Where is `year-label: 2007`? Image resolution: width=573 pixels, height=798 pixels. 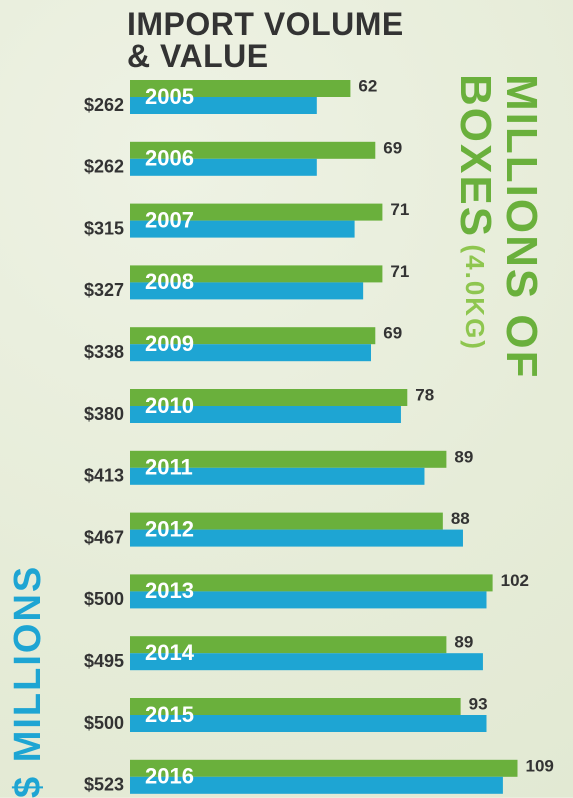 year-label: 2007 is located at coordinates (169, 219).